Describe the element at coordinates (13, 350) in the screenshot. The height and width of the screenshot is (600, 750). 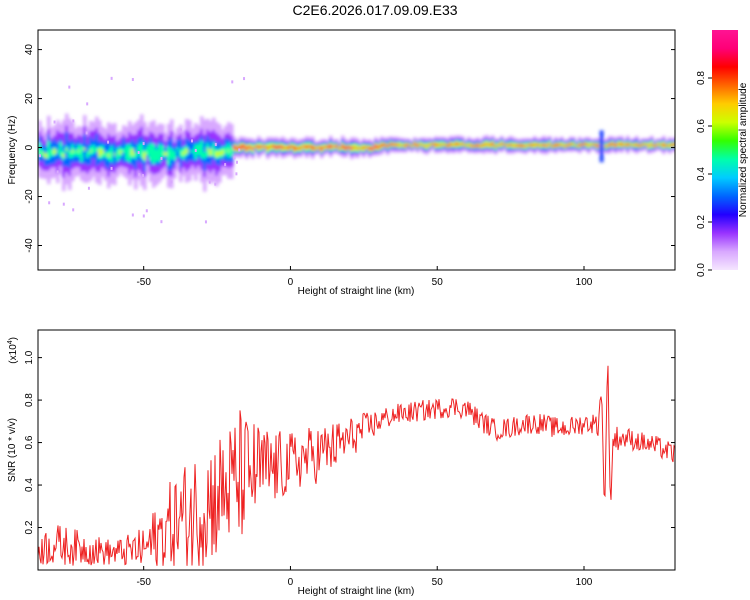
I see `svg-text: (x104)` at that location.